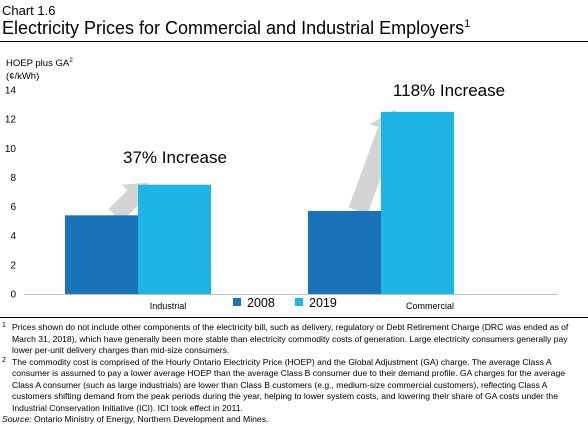  I want to click on y-tick-label: 0, so click(13, 295).